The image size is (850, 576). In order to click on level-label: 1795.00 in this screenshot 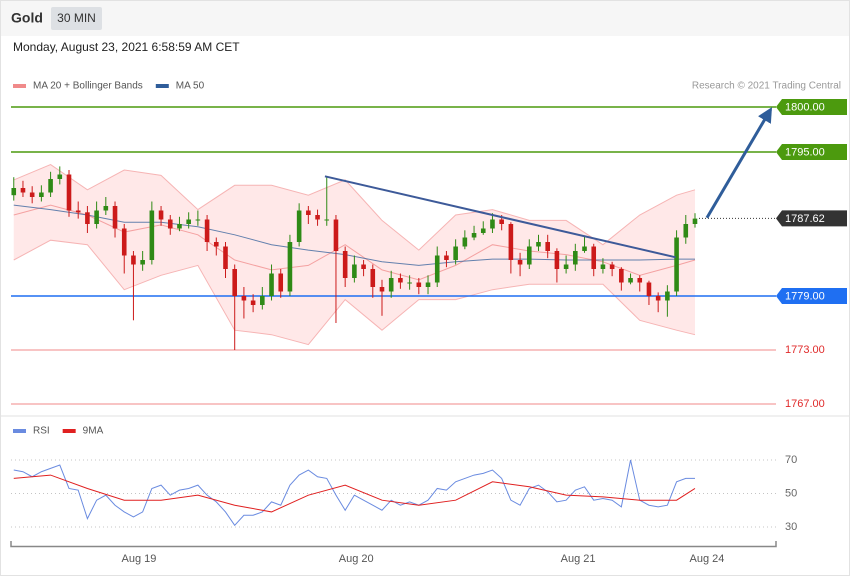, I will do `click(805, 152)`.